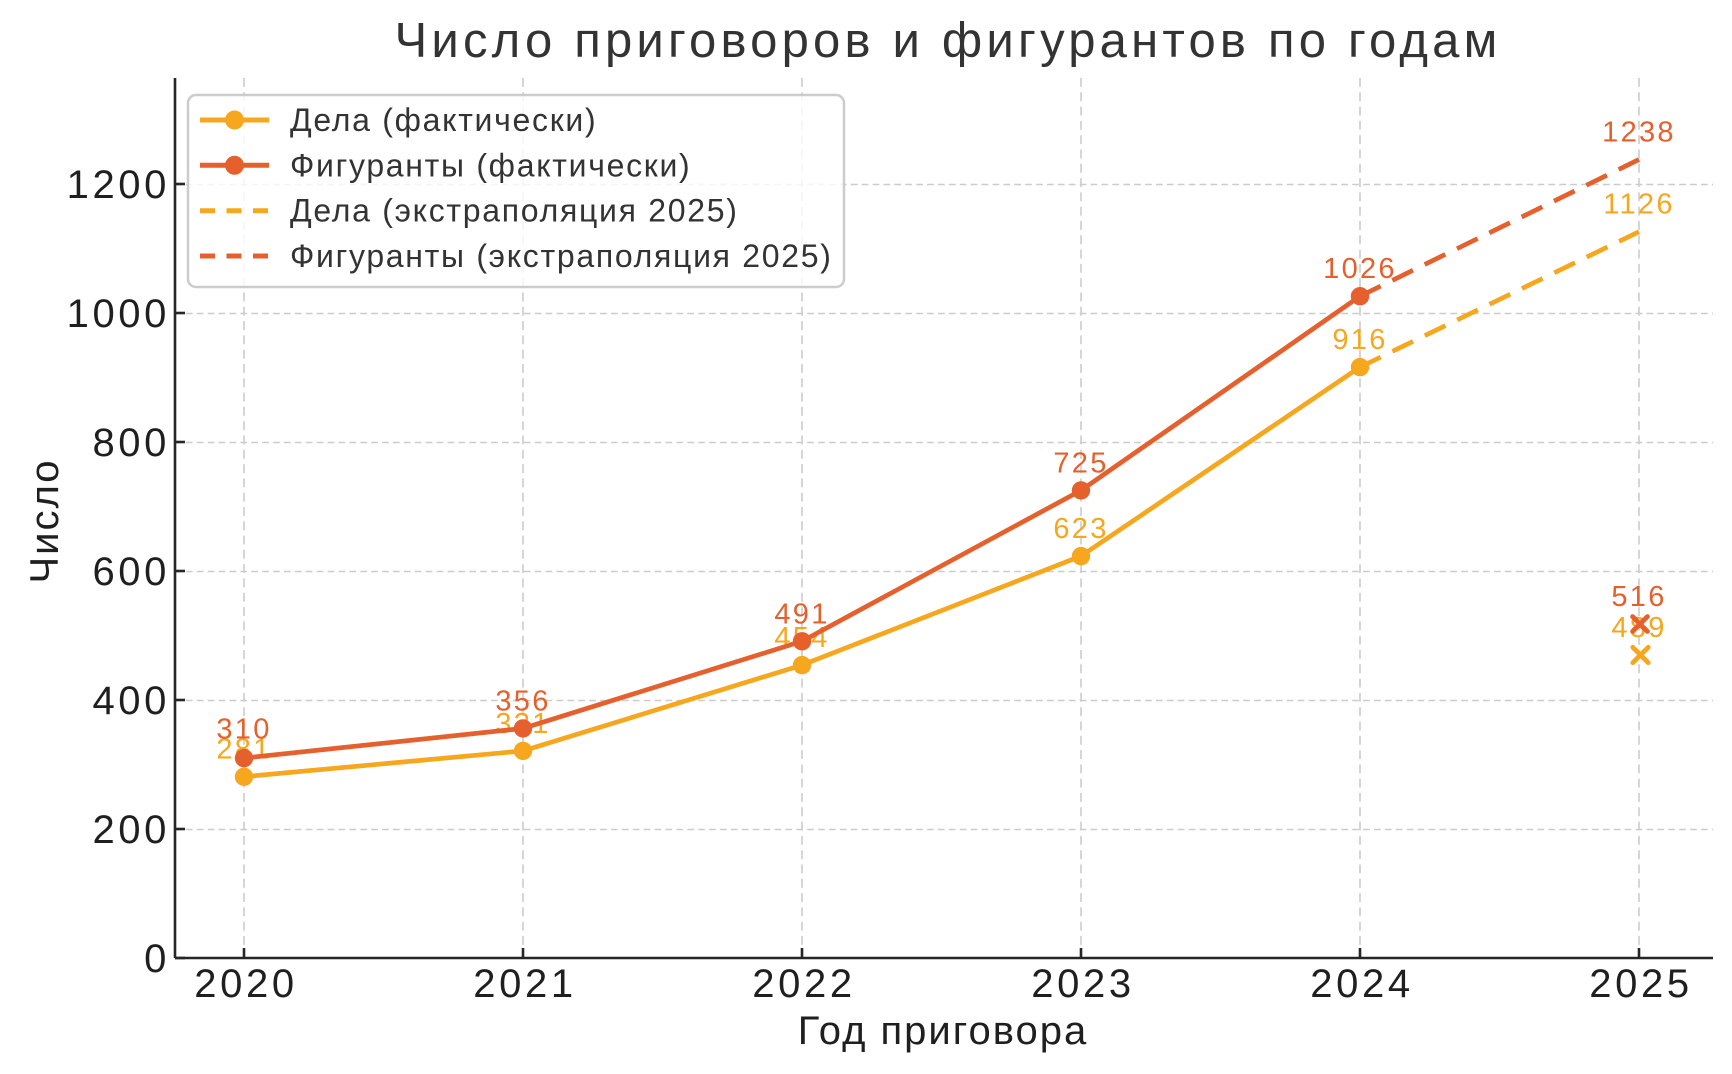 The height and width of the screenshot is (1074, 1732). I want to click on svg-text: 516, so click(1638, 597).